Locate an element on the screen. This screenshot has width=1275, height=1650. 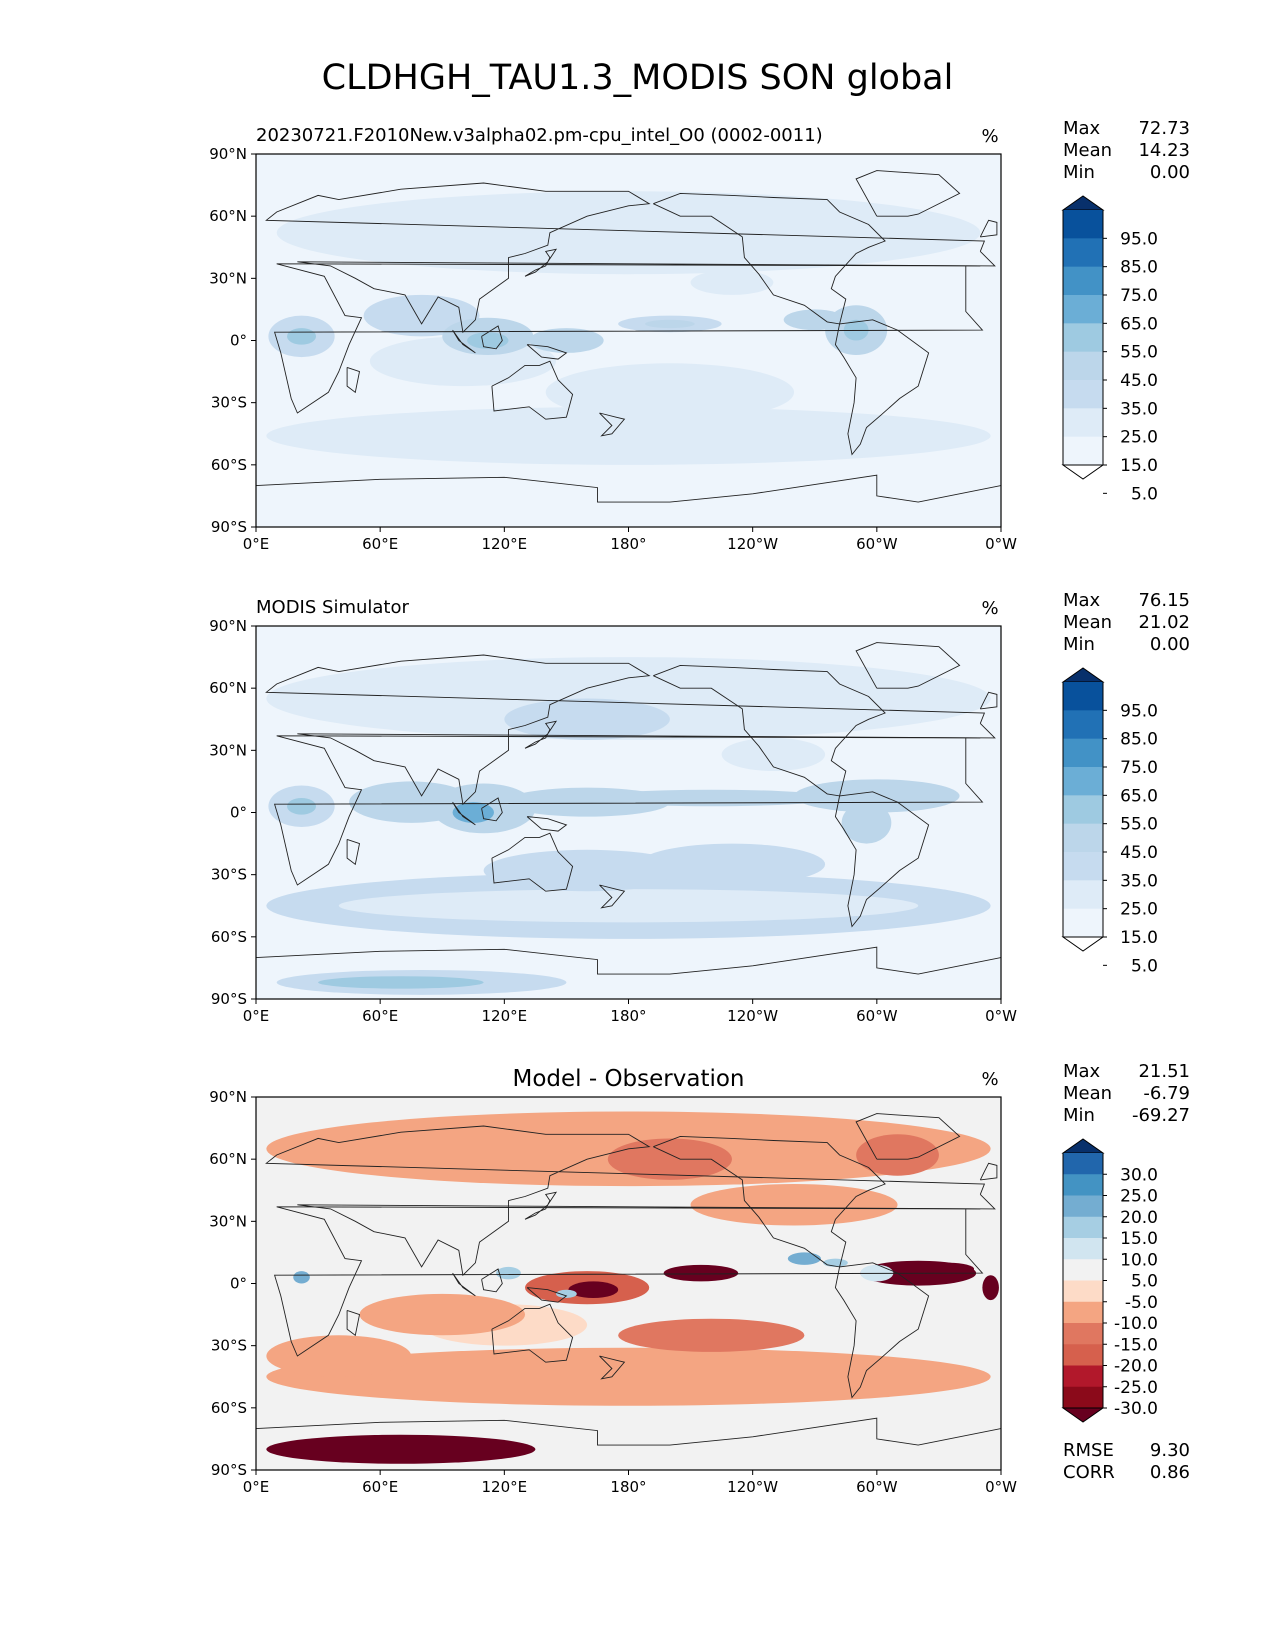
coastlines is located at coordinates (628, 808).